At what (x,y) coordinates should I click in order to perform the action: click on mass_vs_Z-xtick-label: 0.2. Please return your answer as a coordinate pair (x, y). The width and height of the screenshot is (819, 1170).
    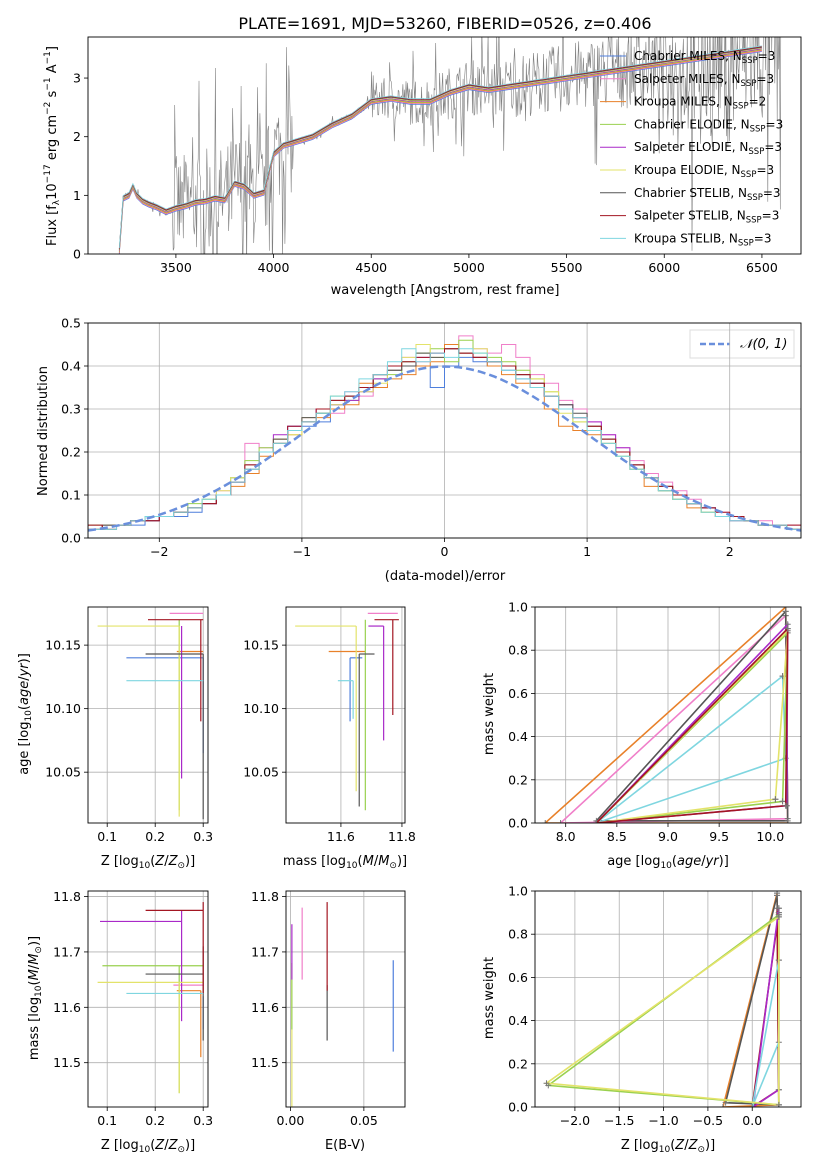
    Looking at the image, I should click on (155, 1120).